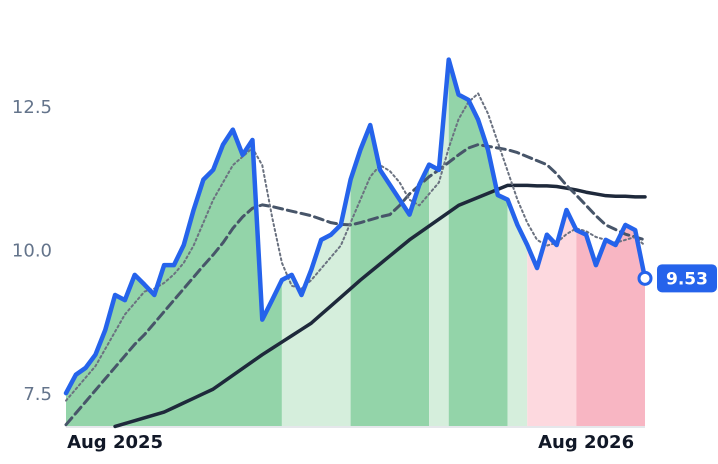 The width and height of the screenshot is (718, 464). Describe the element at coordinates (37, 394) in the screenshot. I see `y-tick-label: 7.5` at that location.